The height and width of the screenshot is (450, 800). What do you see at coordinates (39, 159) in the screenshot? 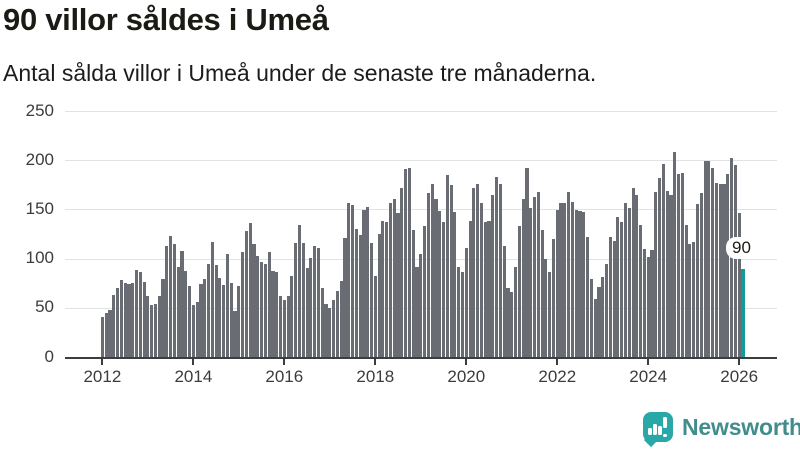
I see `y-axis-label: 200` at bounding box center [39, 159].